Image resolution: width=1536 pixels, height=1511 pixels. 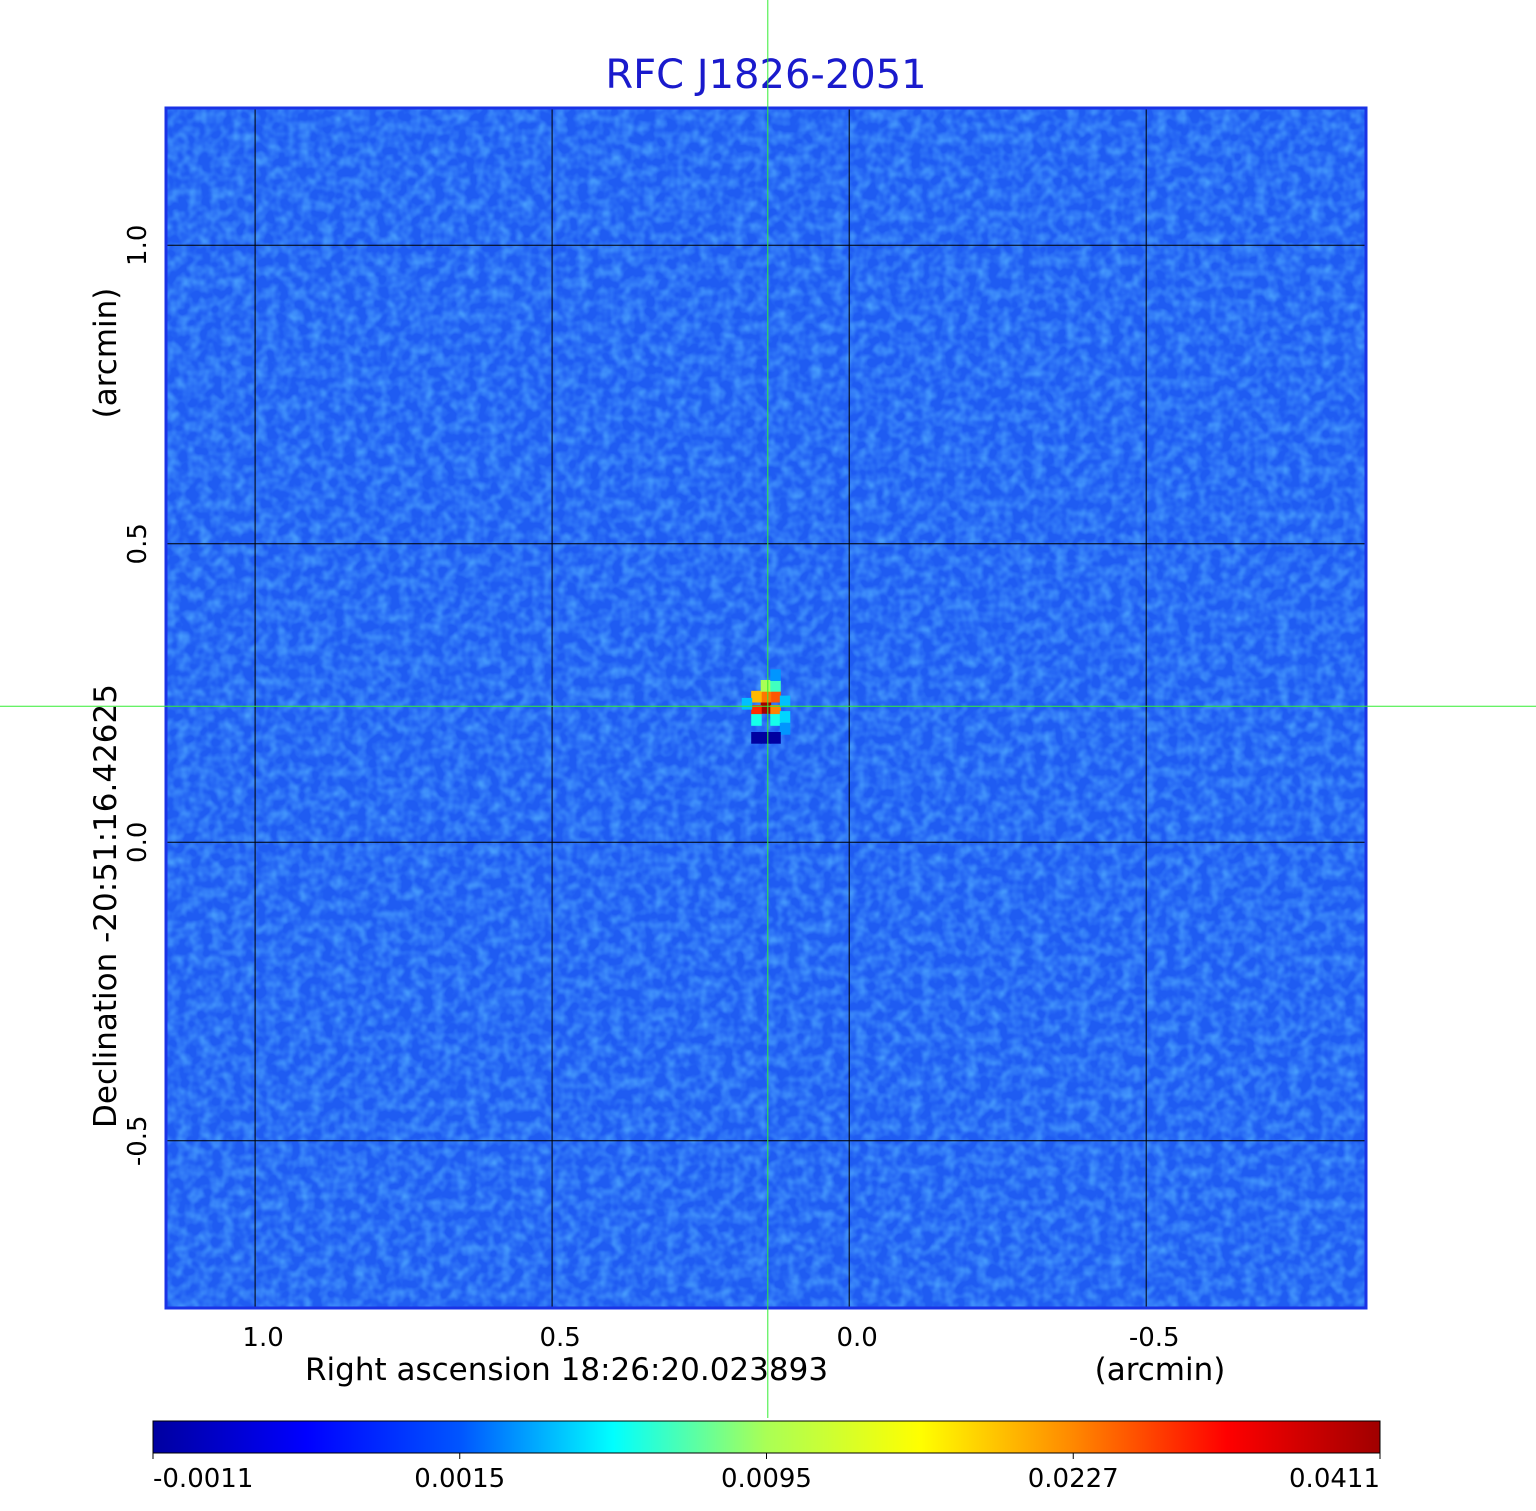 What do you see at coordinates (1334, 1479) in the screenshot?
I see `colorbar-tick-label: 0.0411` at bounding box center [1334, 1479].